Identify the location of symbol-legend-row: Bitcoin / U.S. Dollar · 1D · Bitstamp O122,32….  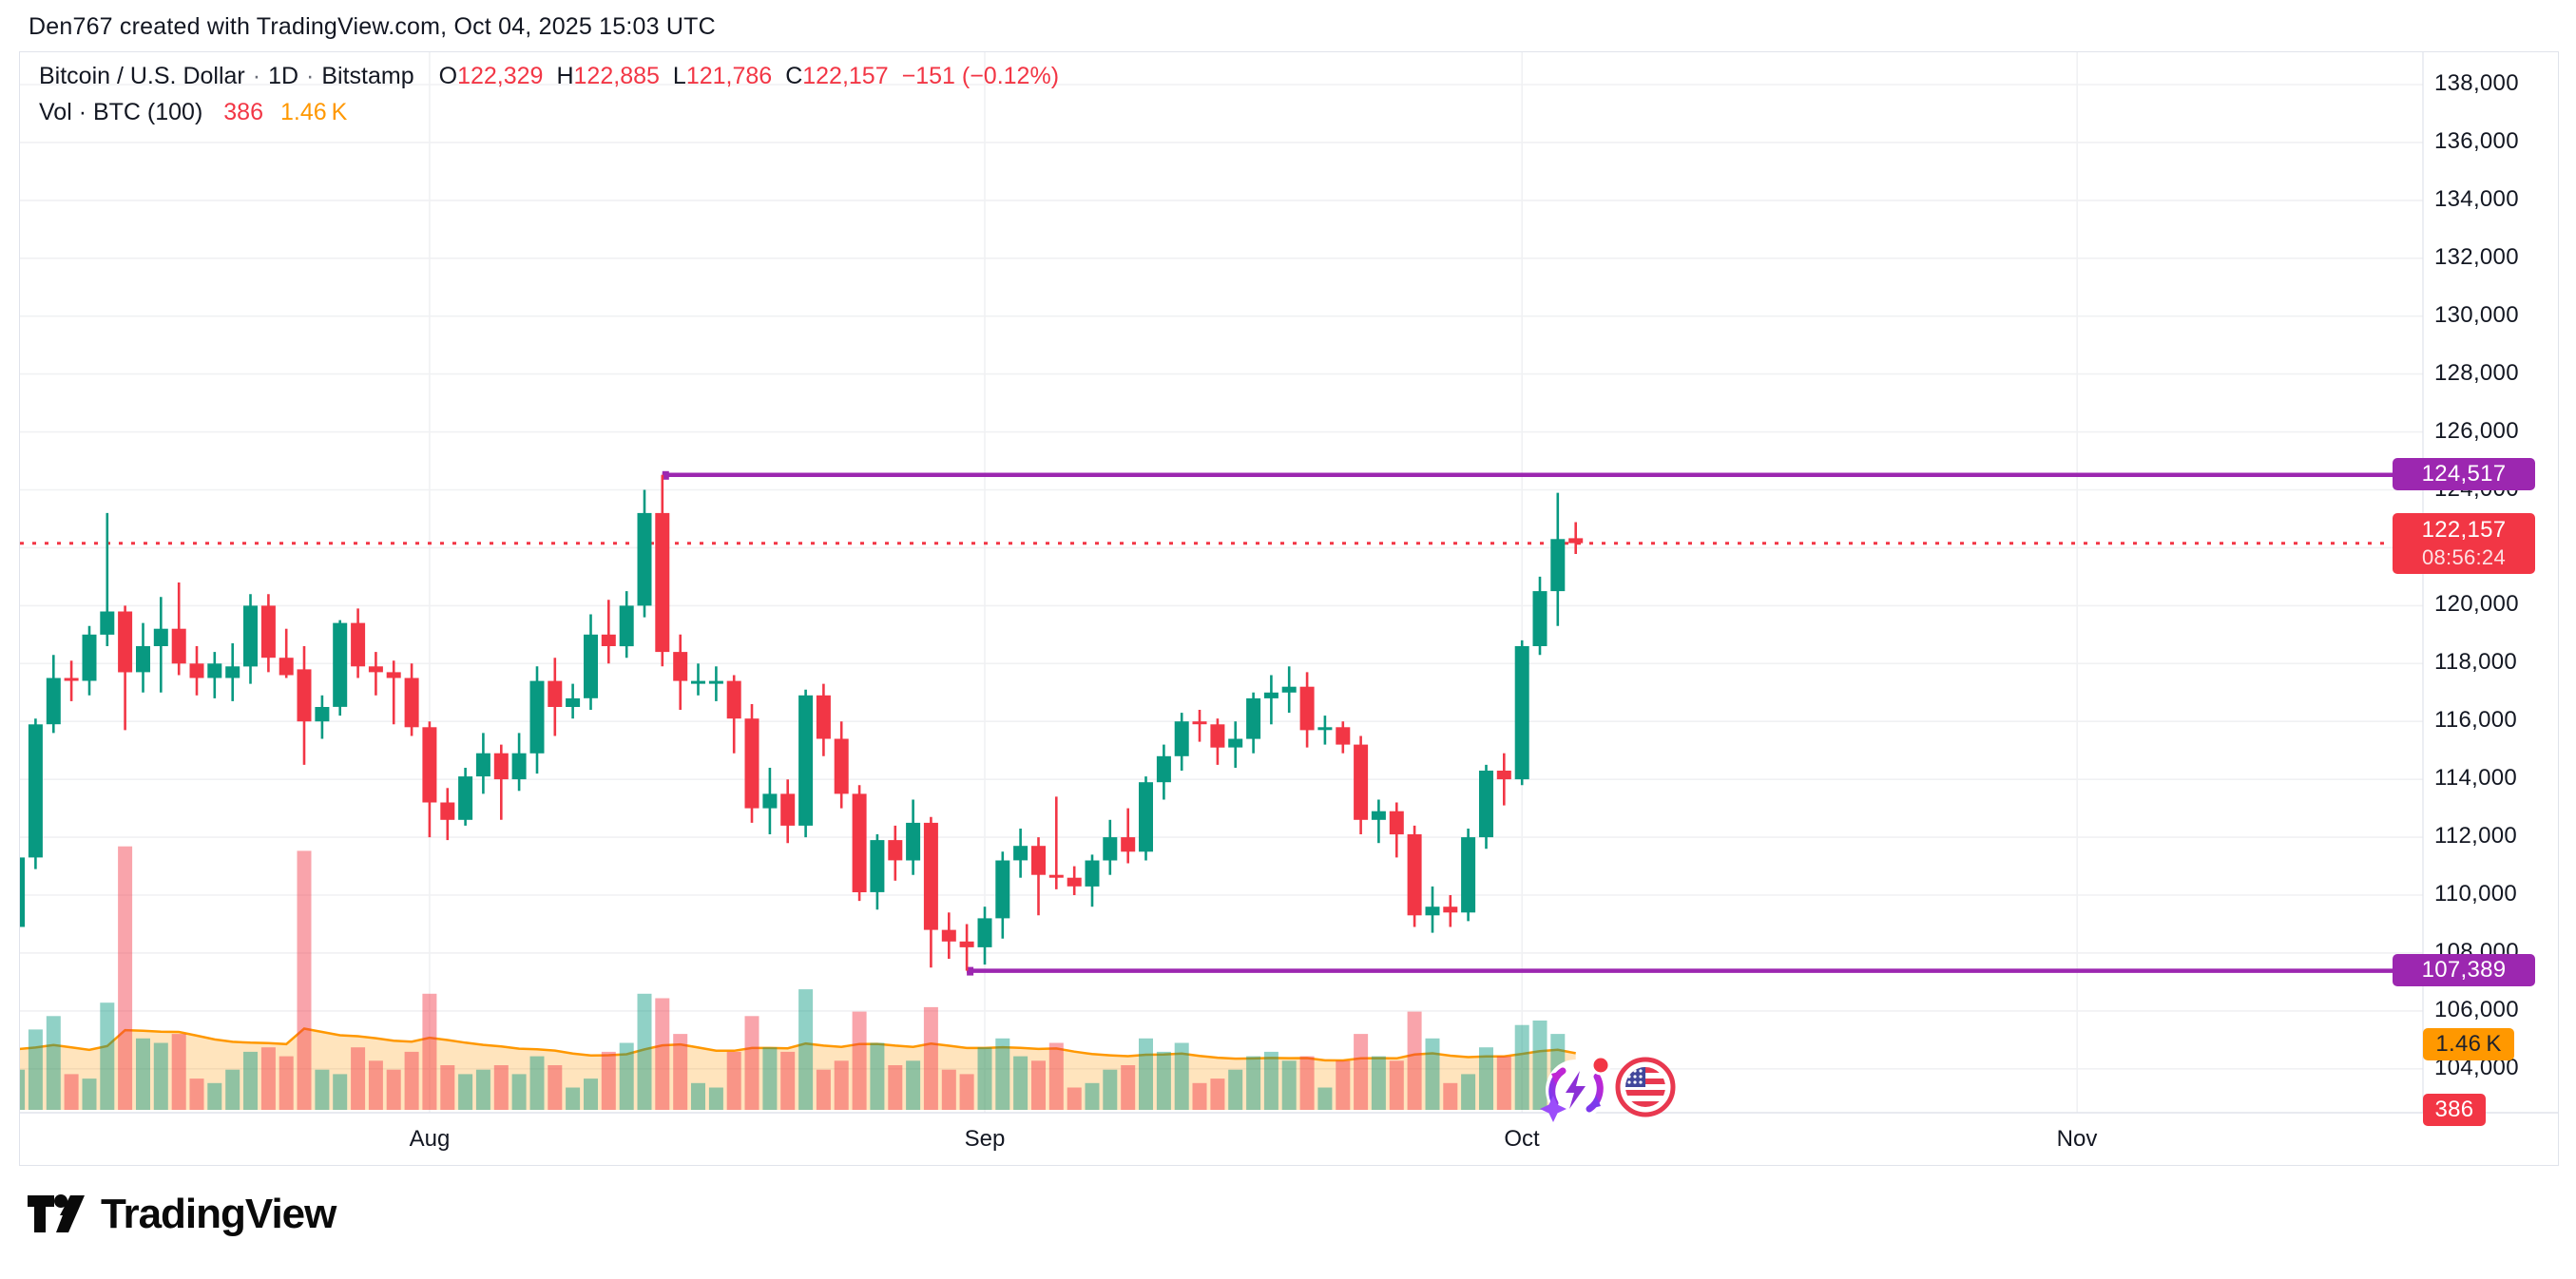
(549, 76).